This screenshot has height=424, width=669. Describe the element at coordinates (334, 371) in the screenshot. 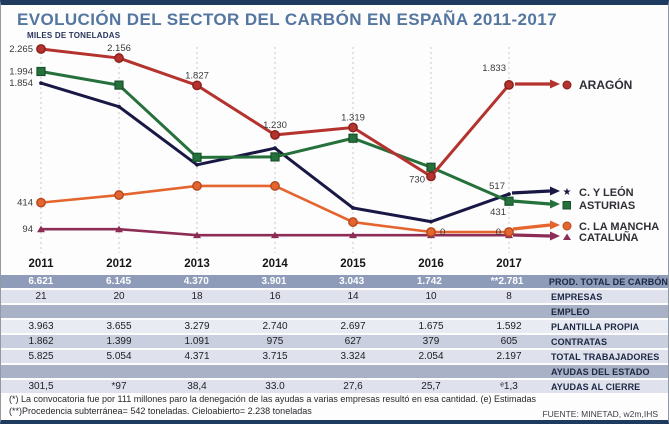

I see `table-row: AYUDAS DEL ESTADO` at that location.